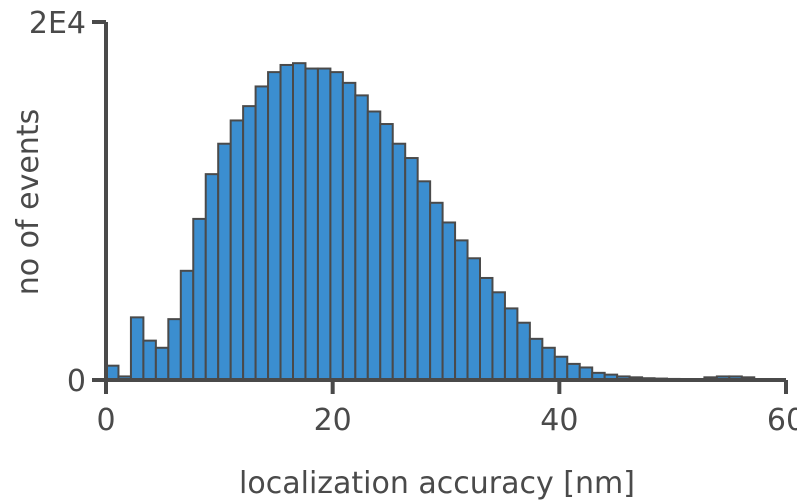 Image resolution: width=797 pixels, height=504 pixels. What do you see at coordinates (76, 381) in the screenshot?
I see `y-tick-label: 0` at bounding box center [76, 381].